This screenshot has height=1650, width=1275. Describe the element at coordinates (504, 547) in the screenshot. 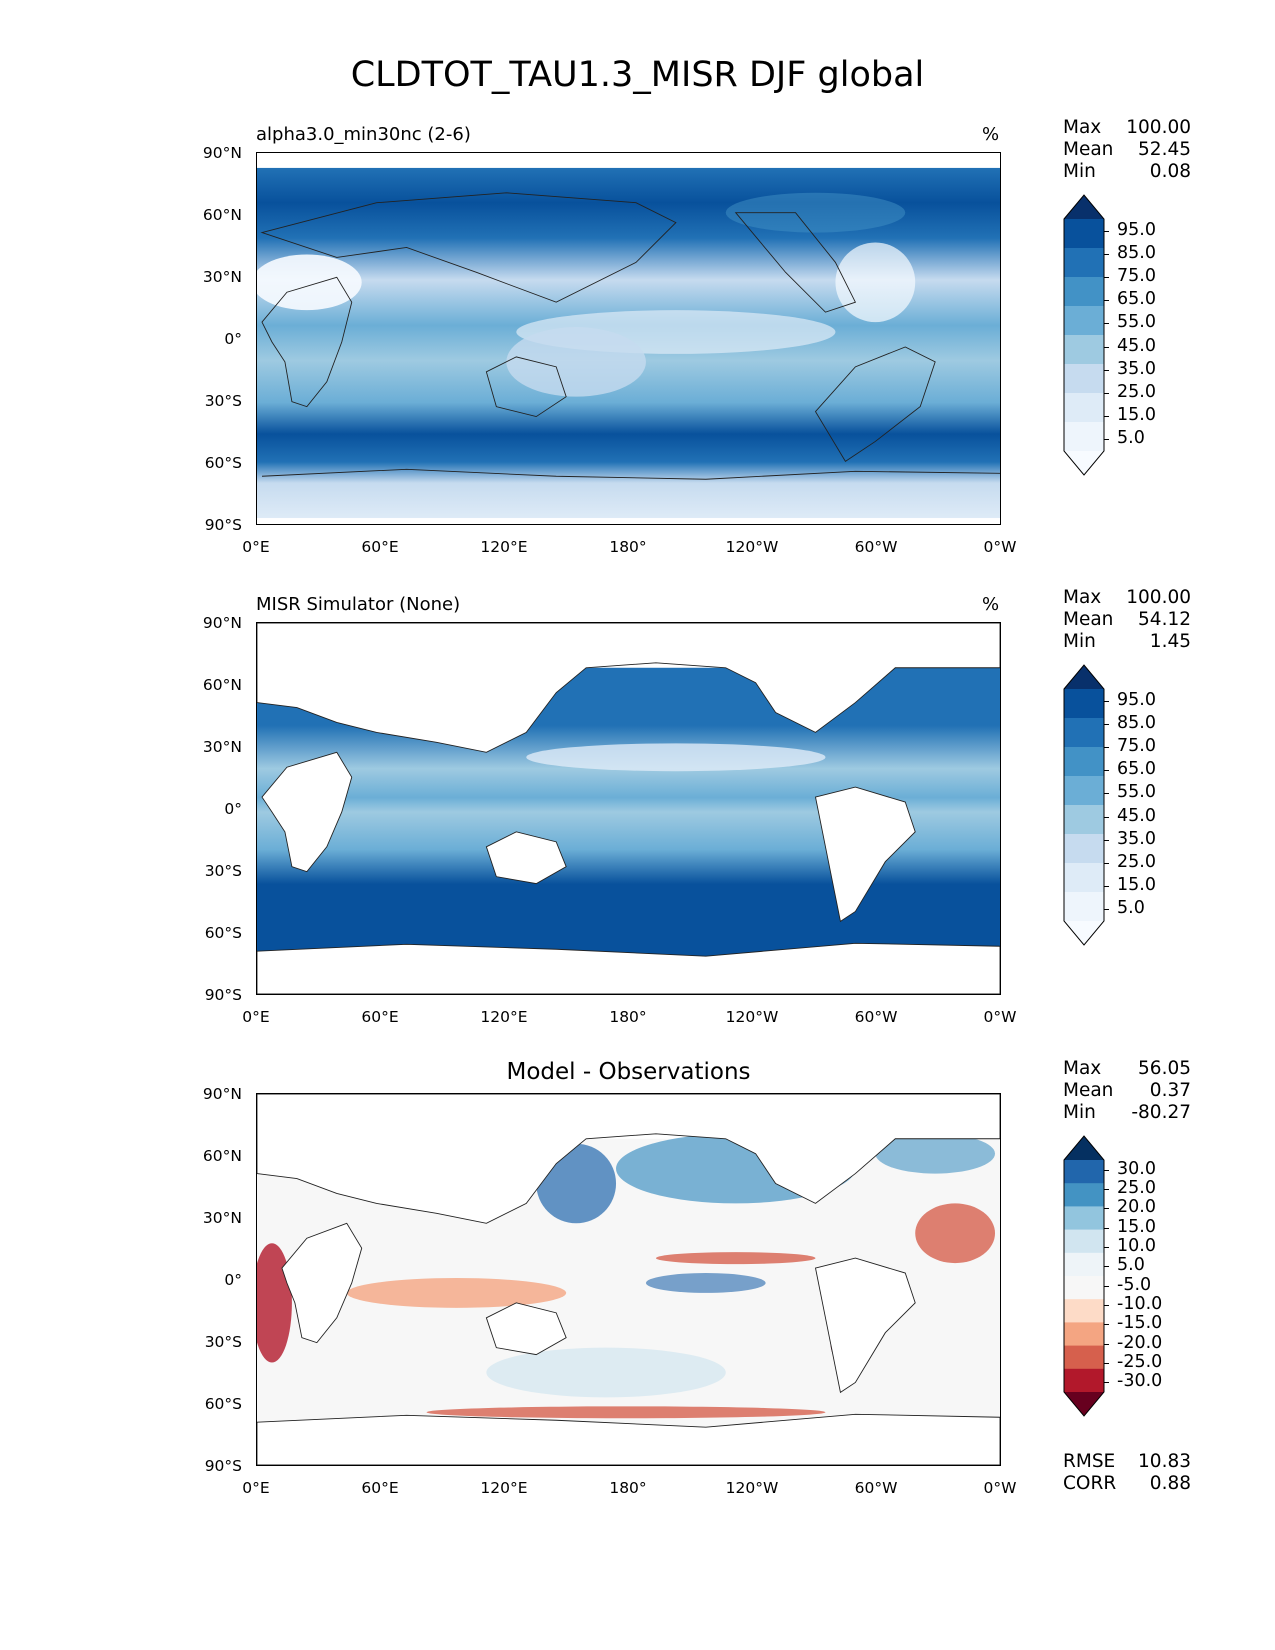

I see `lon-tick: 120°E` at that location.